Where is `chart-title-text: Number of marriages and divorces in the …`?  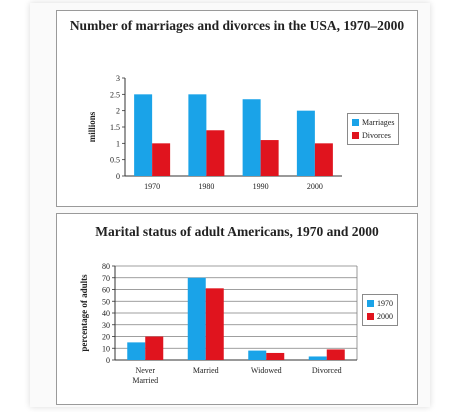 chart-title-text: Number of marriages and divorces in the … is located at coordinates (237, 25).